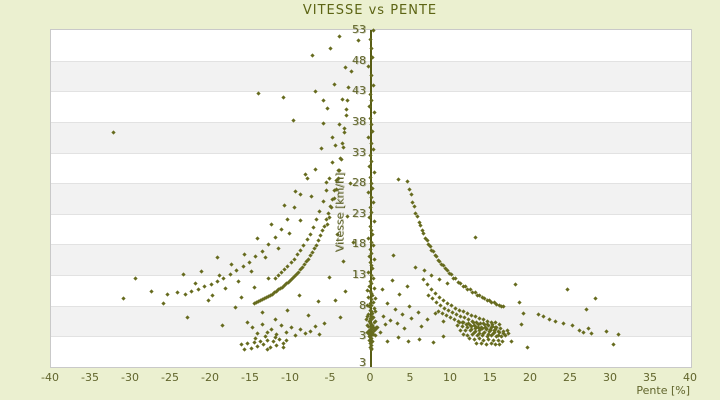 The width and height of the screenshot is (720, 400). Describe the element at coordinates (570, 377) in the screenshot. I see `x-tick-label: 25` at that location.